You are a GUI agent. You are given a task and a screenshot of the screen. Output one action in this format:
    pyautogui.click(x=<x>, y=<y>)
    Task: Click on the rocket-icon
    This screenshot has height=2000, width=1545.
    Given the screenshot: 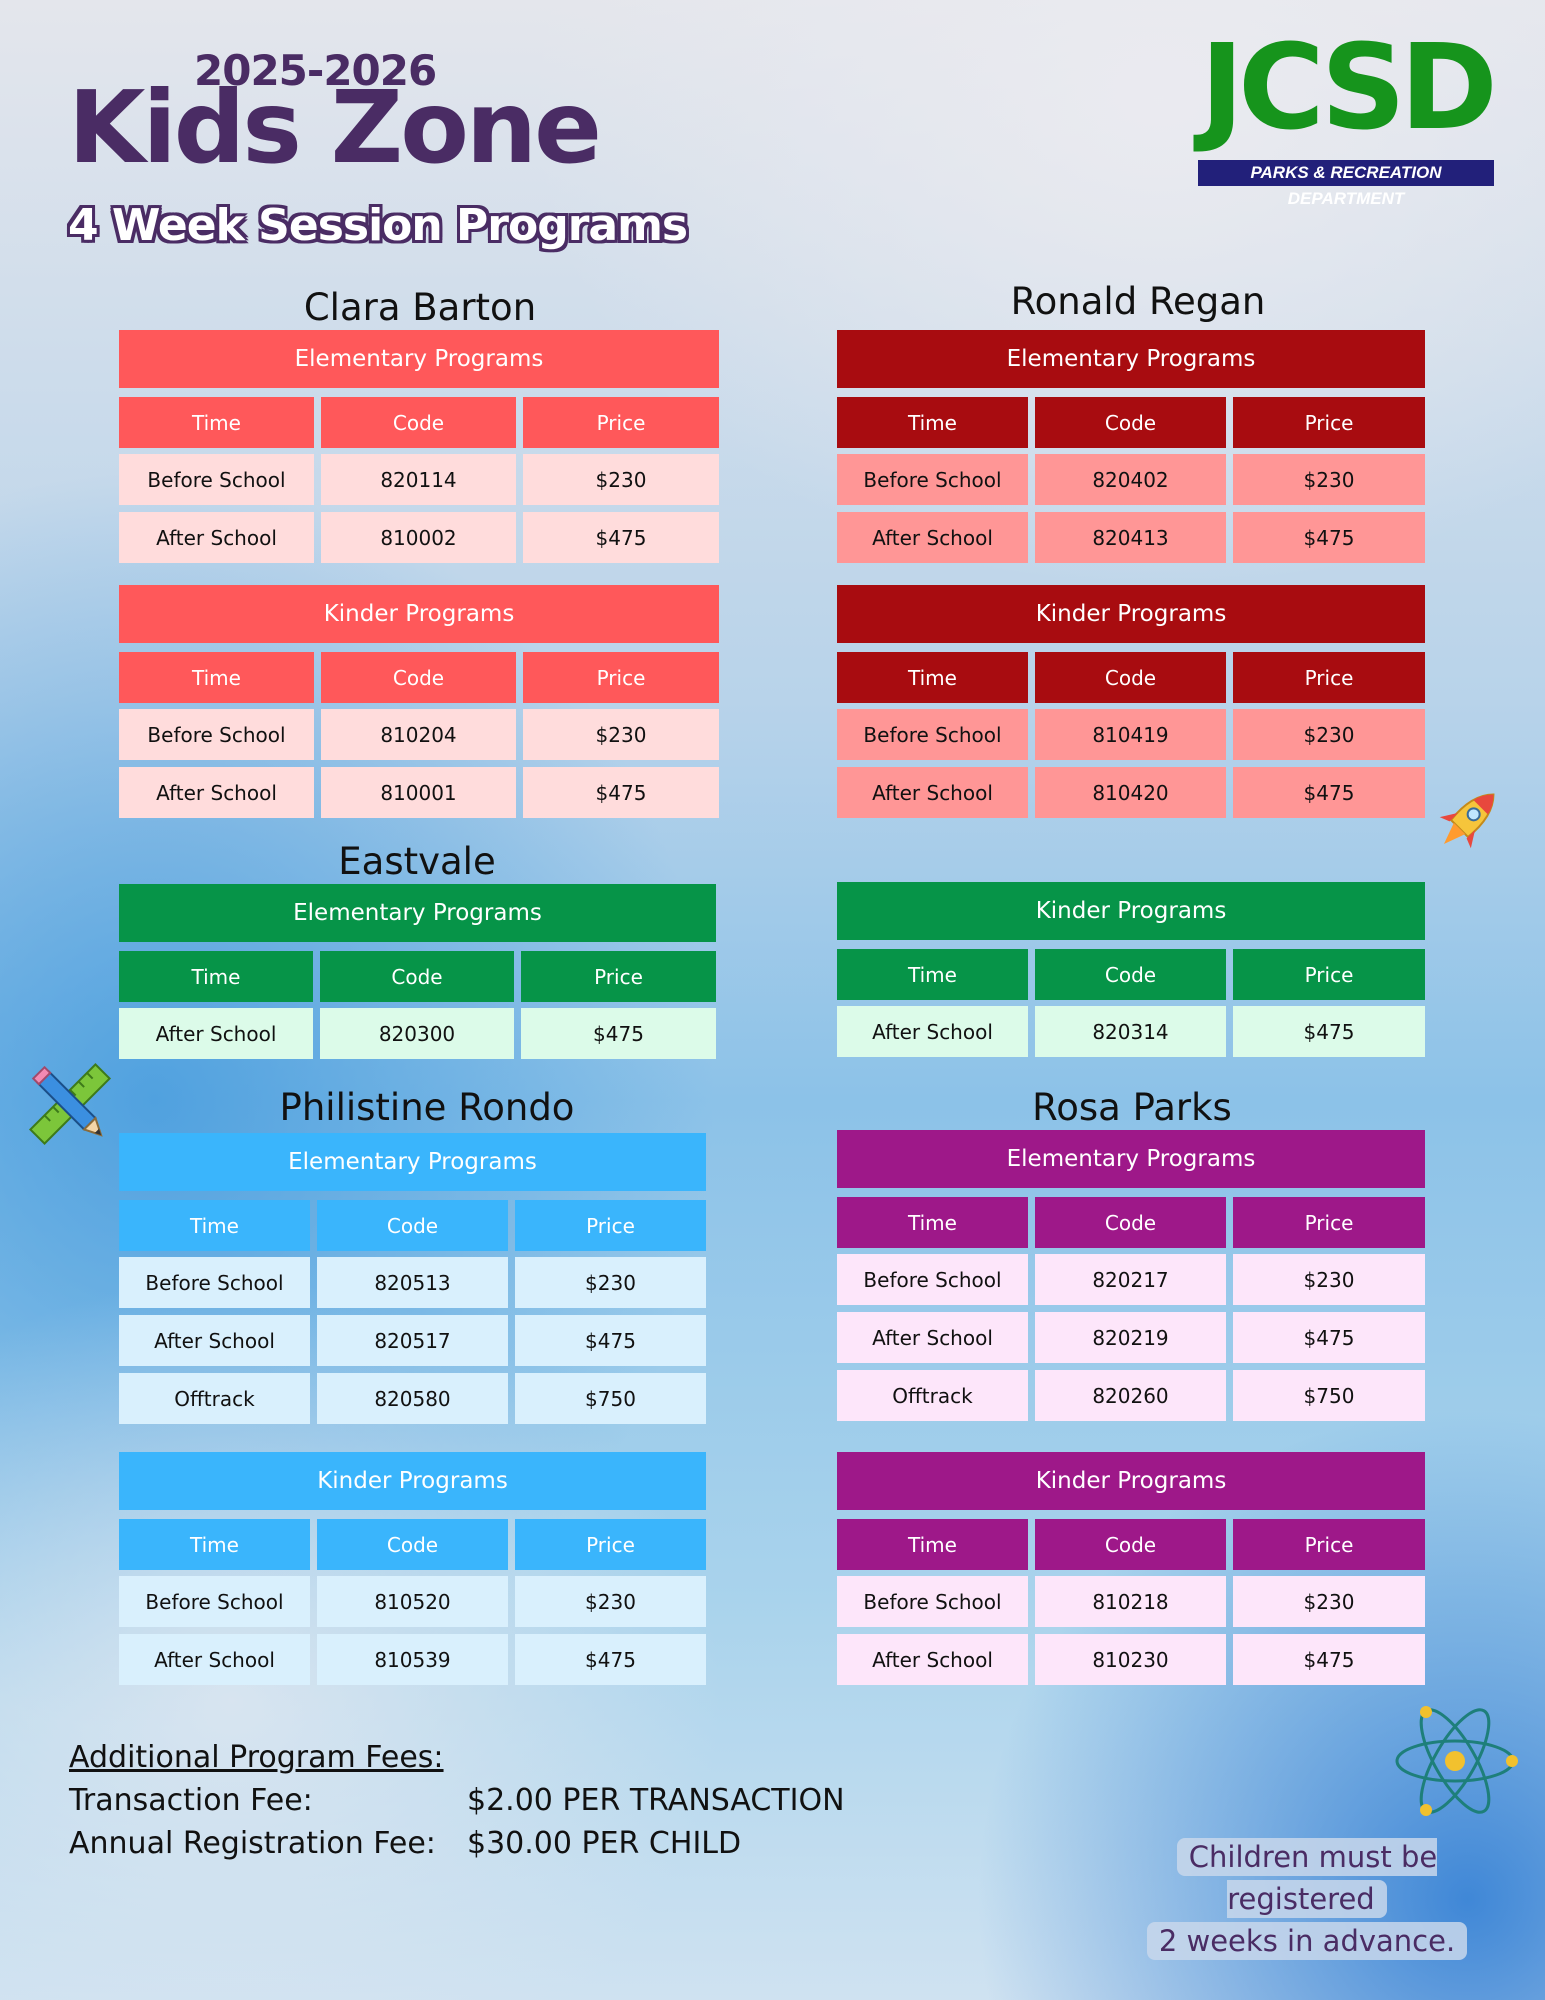 What is the action you would take?
    pyautogui.click(x=1468, y=820)
    